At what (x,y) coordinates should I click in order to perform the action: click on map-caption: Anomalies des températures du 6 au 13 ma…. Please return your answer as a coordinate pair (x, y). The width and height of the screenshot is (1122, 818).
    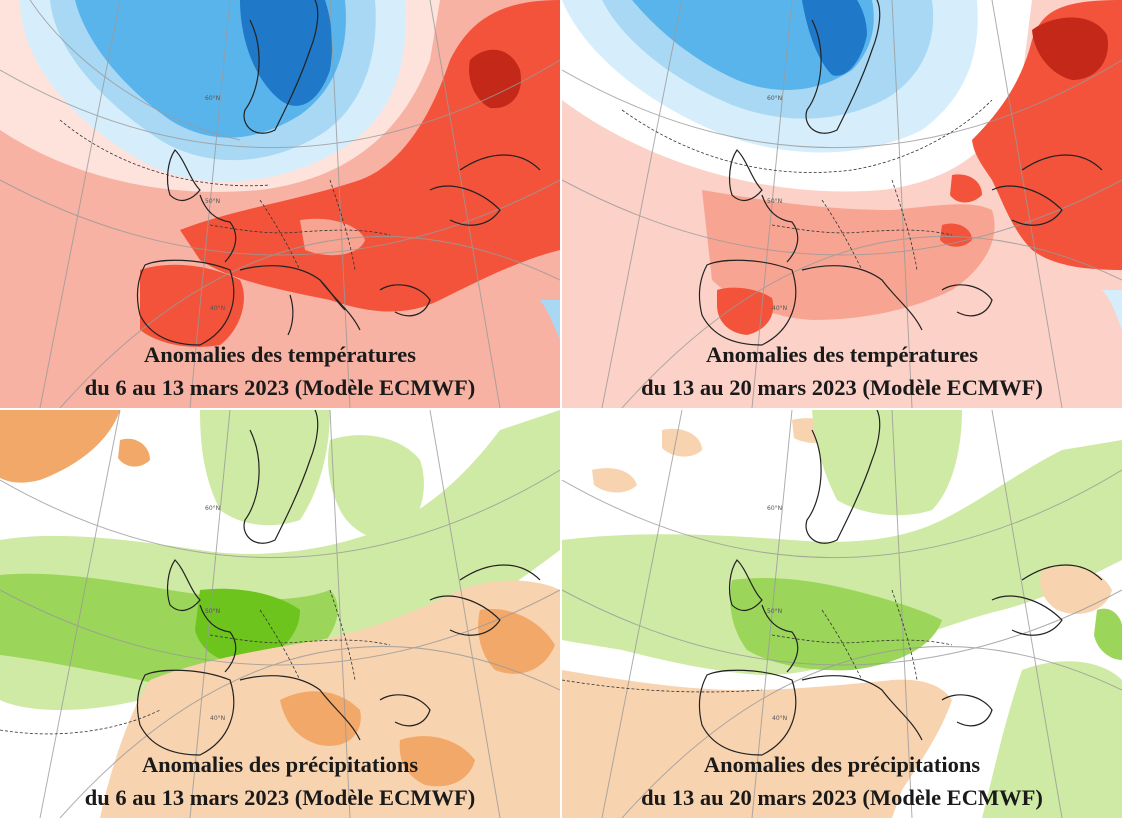
    Looking at the image, I should click on (280, 371).